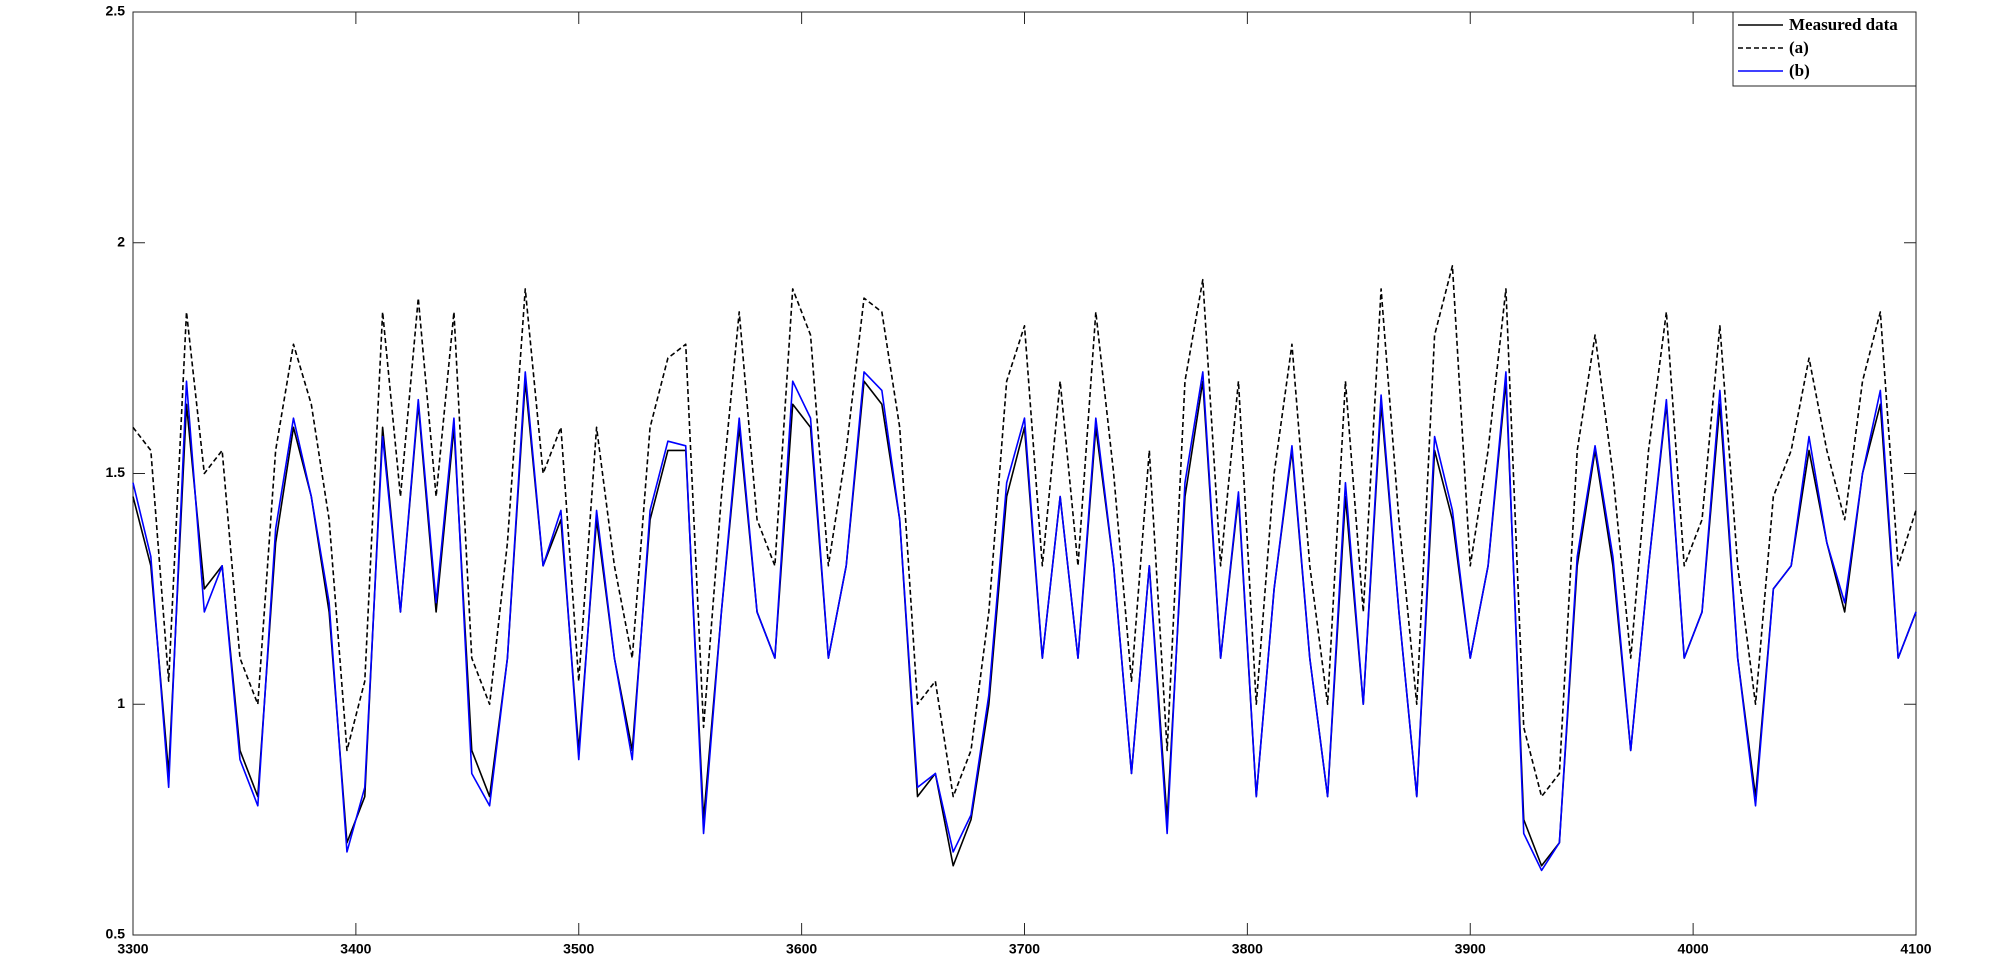 This screenshot has width=2008, height=962. I want to click on y-tick-label: 1, so click(121, 703).